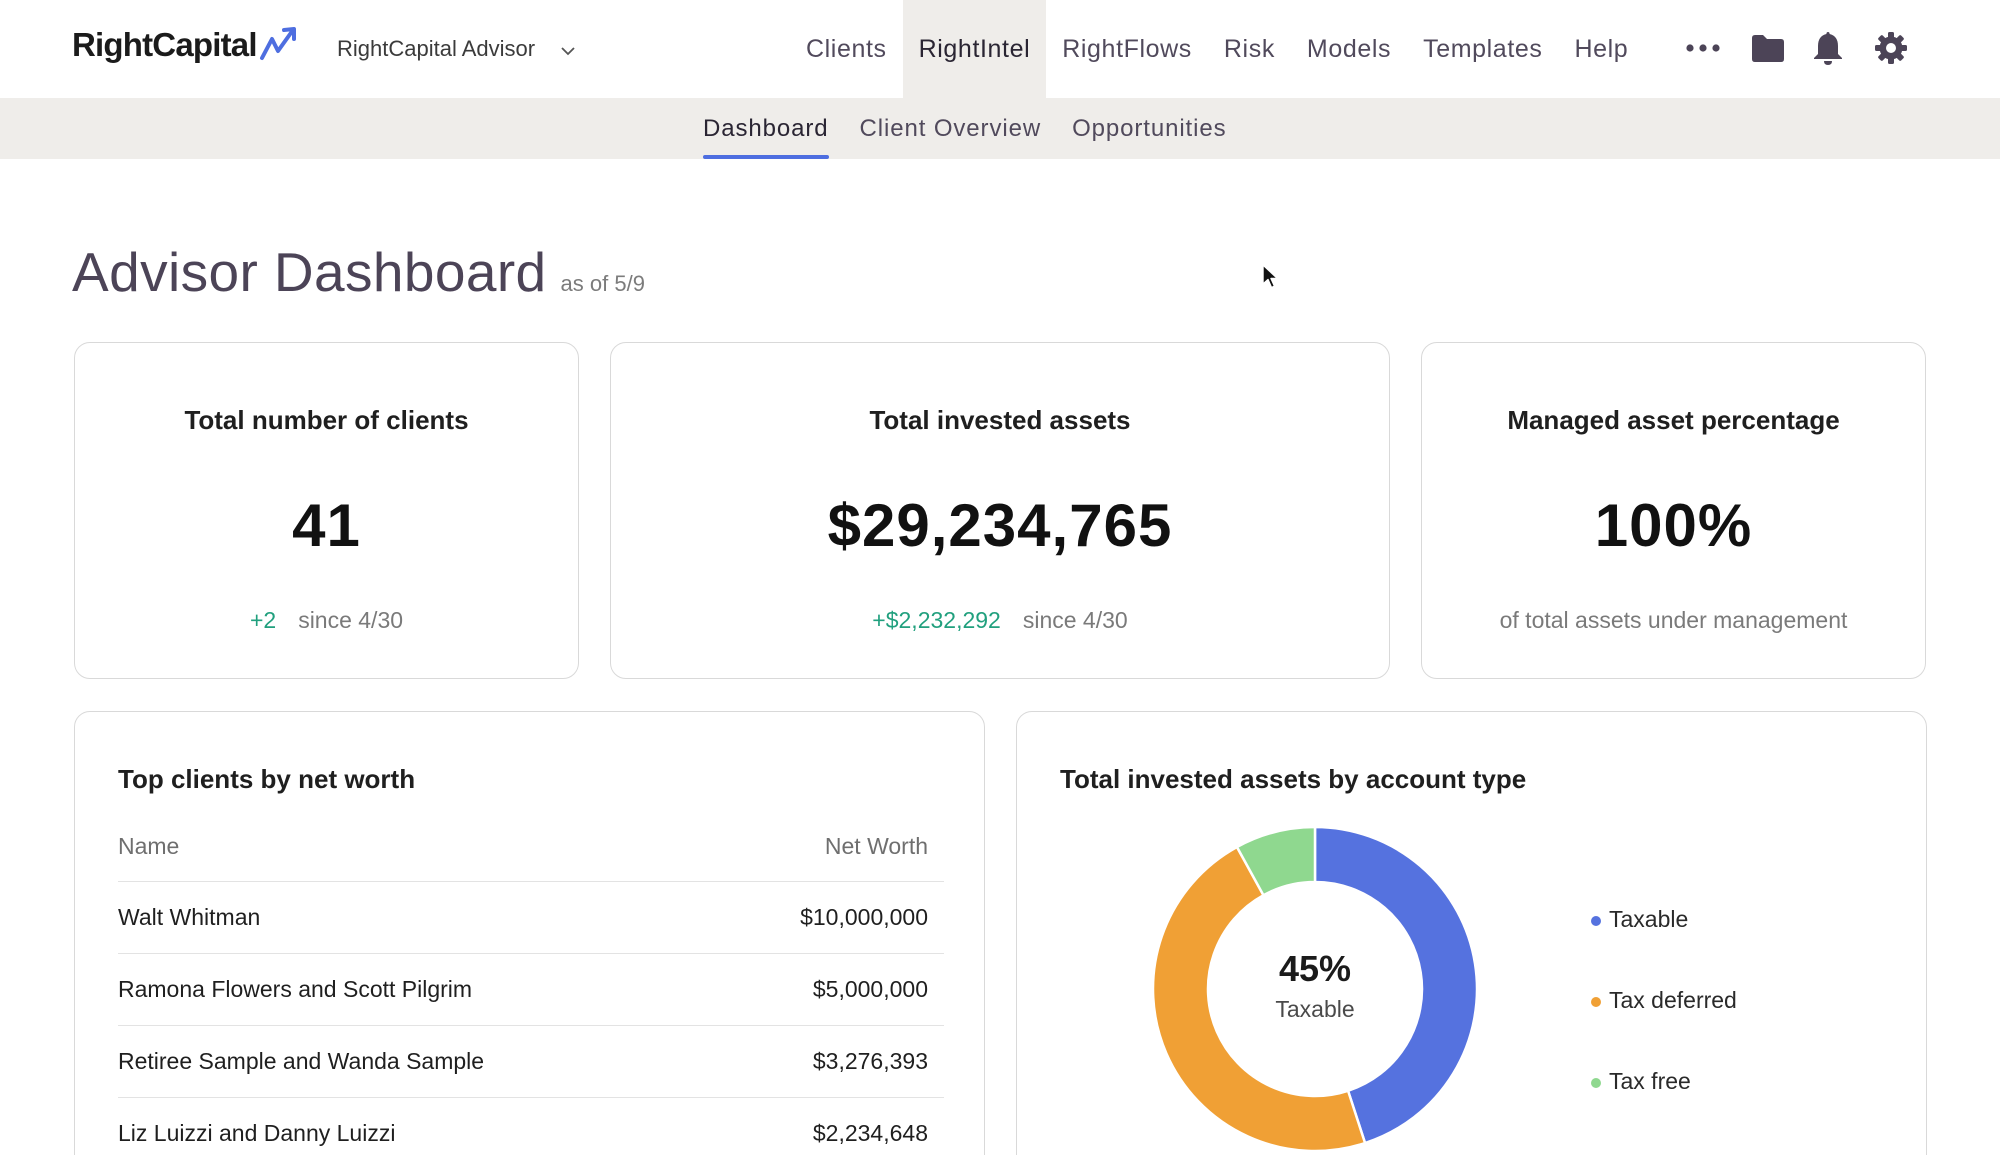  What do you see at coordinates (1349, 48) in the screenshot?
I see `nav-models: Models` at bounding box center [1349, 48].